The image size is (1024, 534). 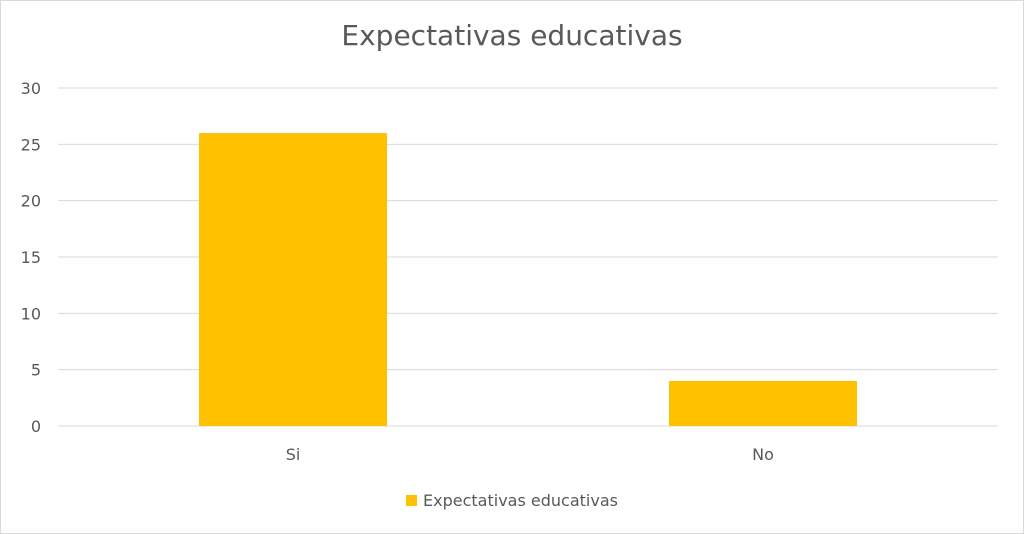 I want to click on y-tick-label: 10, so click(x=31, y=313).